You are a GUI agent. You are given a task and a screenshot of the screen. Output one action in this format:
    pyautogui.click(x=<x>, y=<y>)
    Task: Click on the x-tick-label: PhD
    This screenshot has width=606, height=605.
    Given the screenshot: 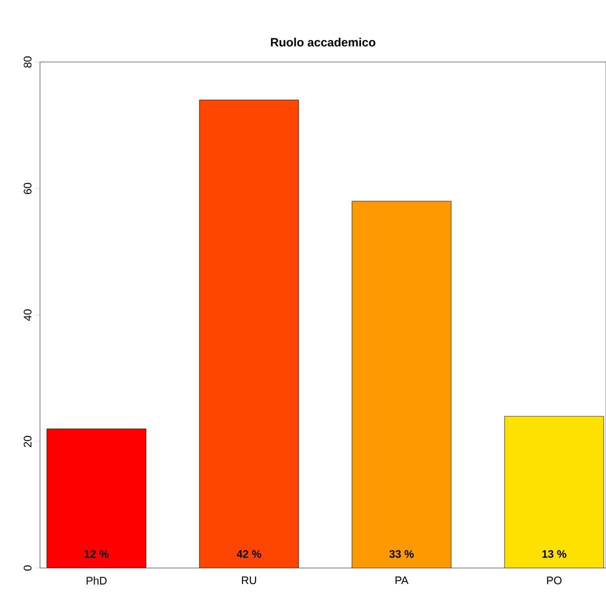 What is the action you would take?
    pyautogui.click(x=96, y=580)
    